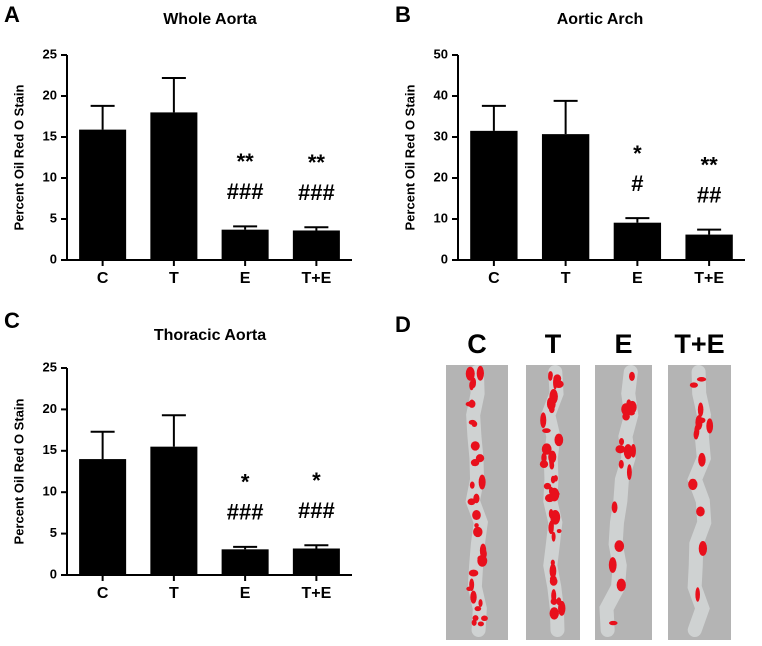 The height and width of the screenshot is (646, 762). I want to click on y-axis-label: Percent Oil Red O Stain, so click(409, 157).